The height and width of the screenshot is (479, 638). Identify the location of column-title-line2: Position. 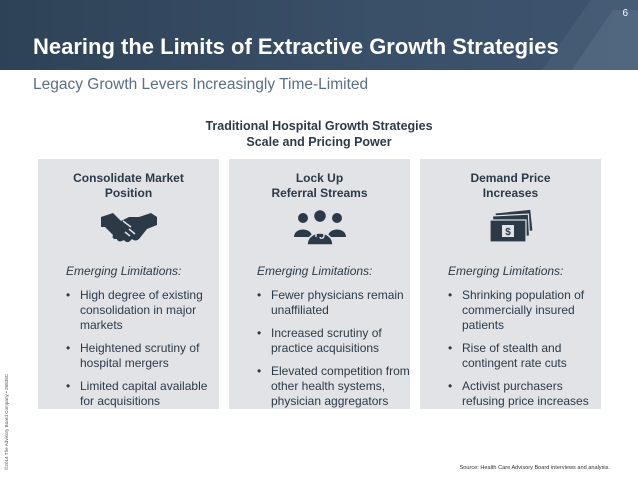
(128, 193).